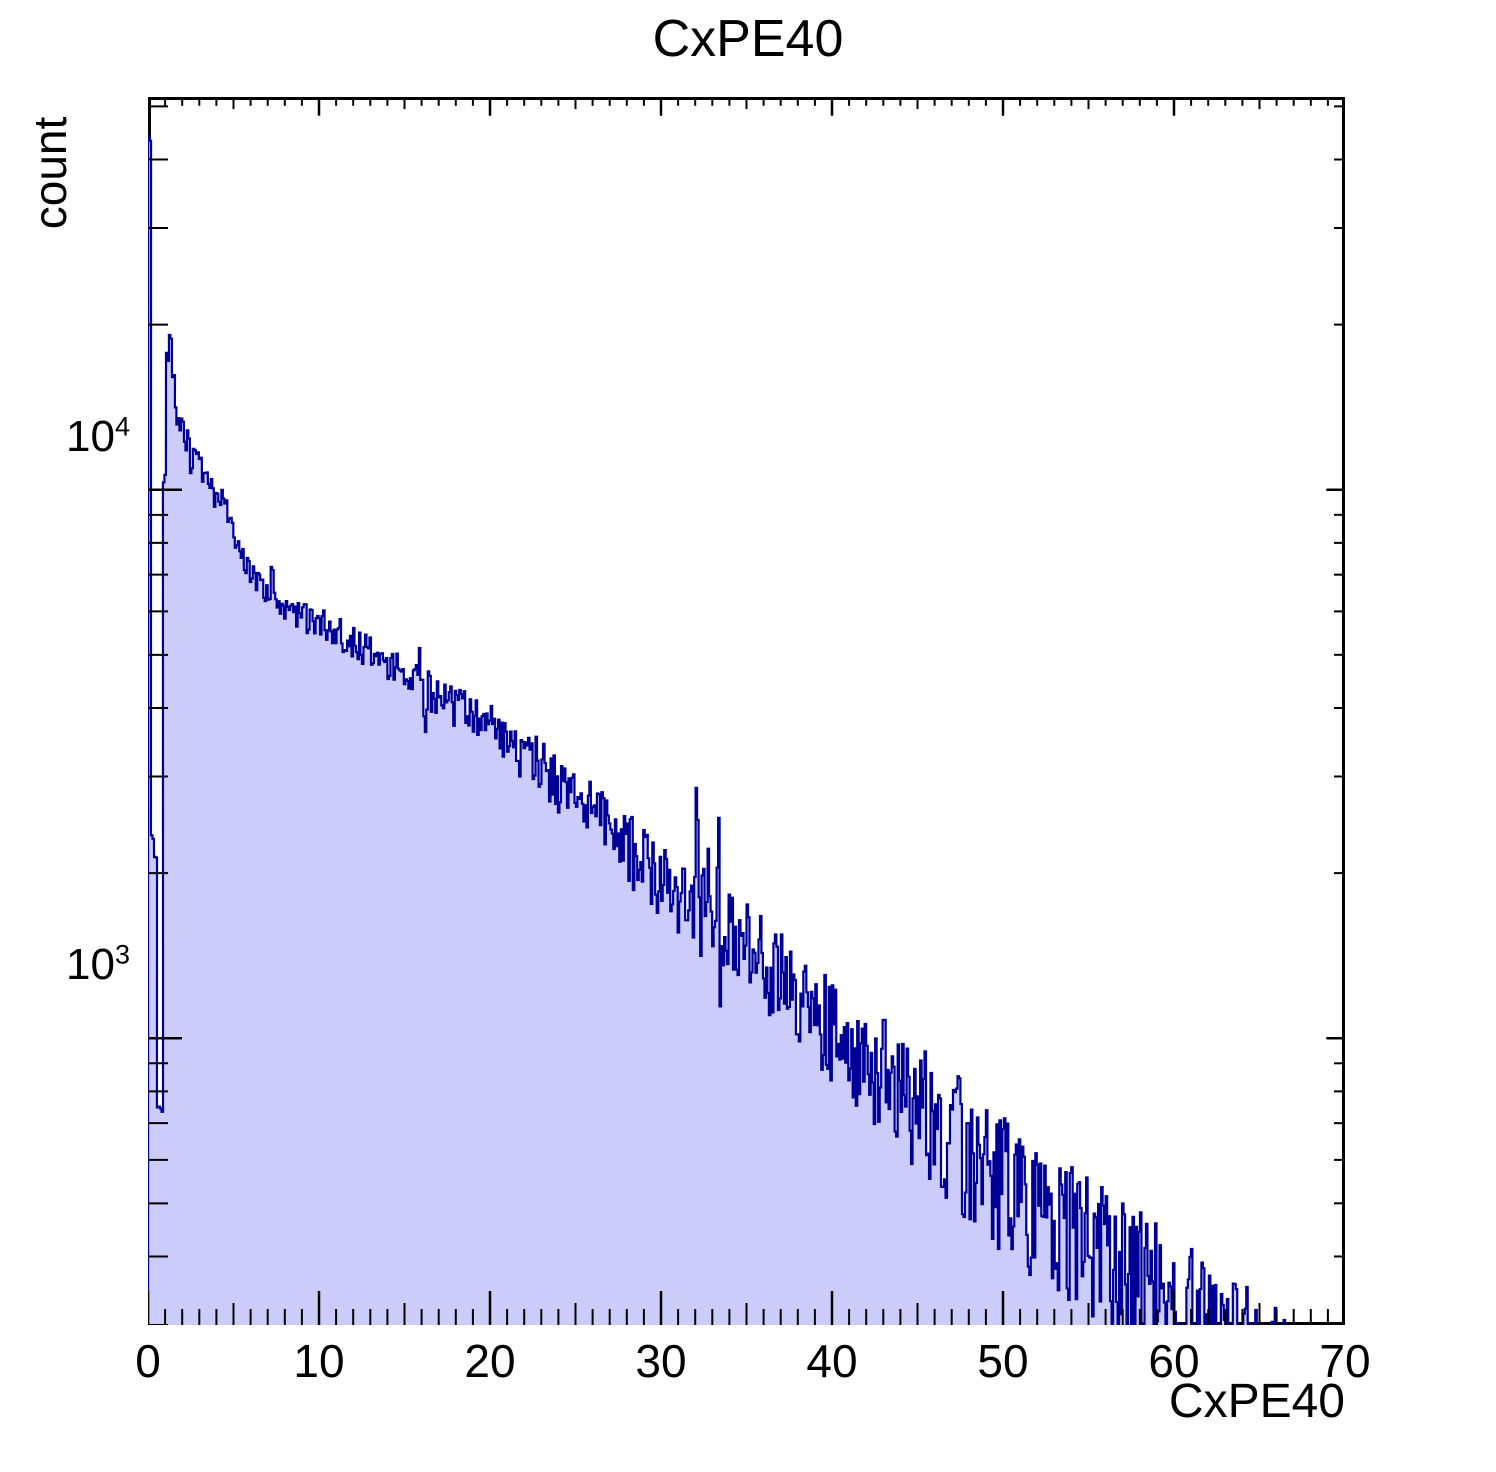  What do you see at coordinates (1174, 1361) in the screenshot?
I see `x-tick-label-60: 60` at bounding box center [1174, 1361].